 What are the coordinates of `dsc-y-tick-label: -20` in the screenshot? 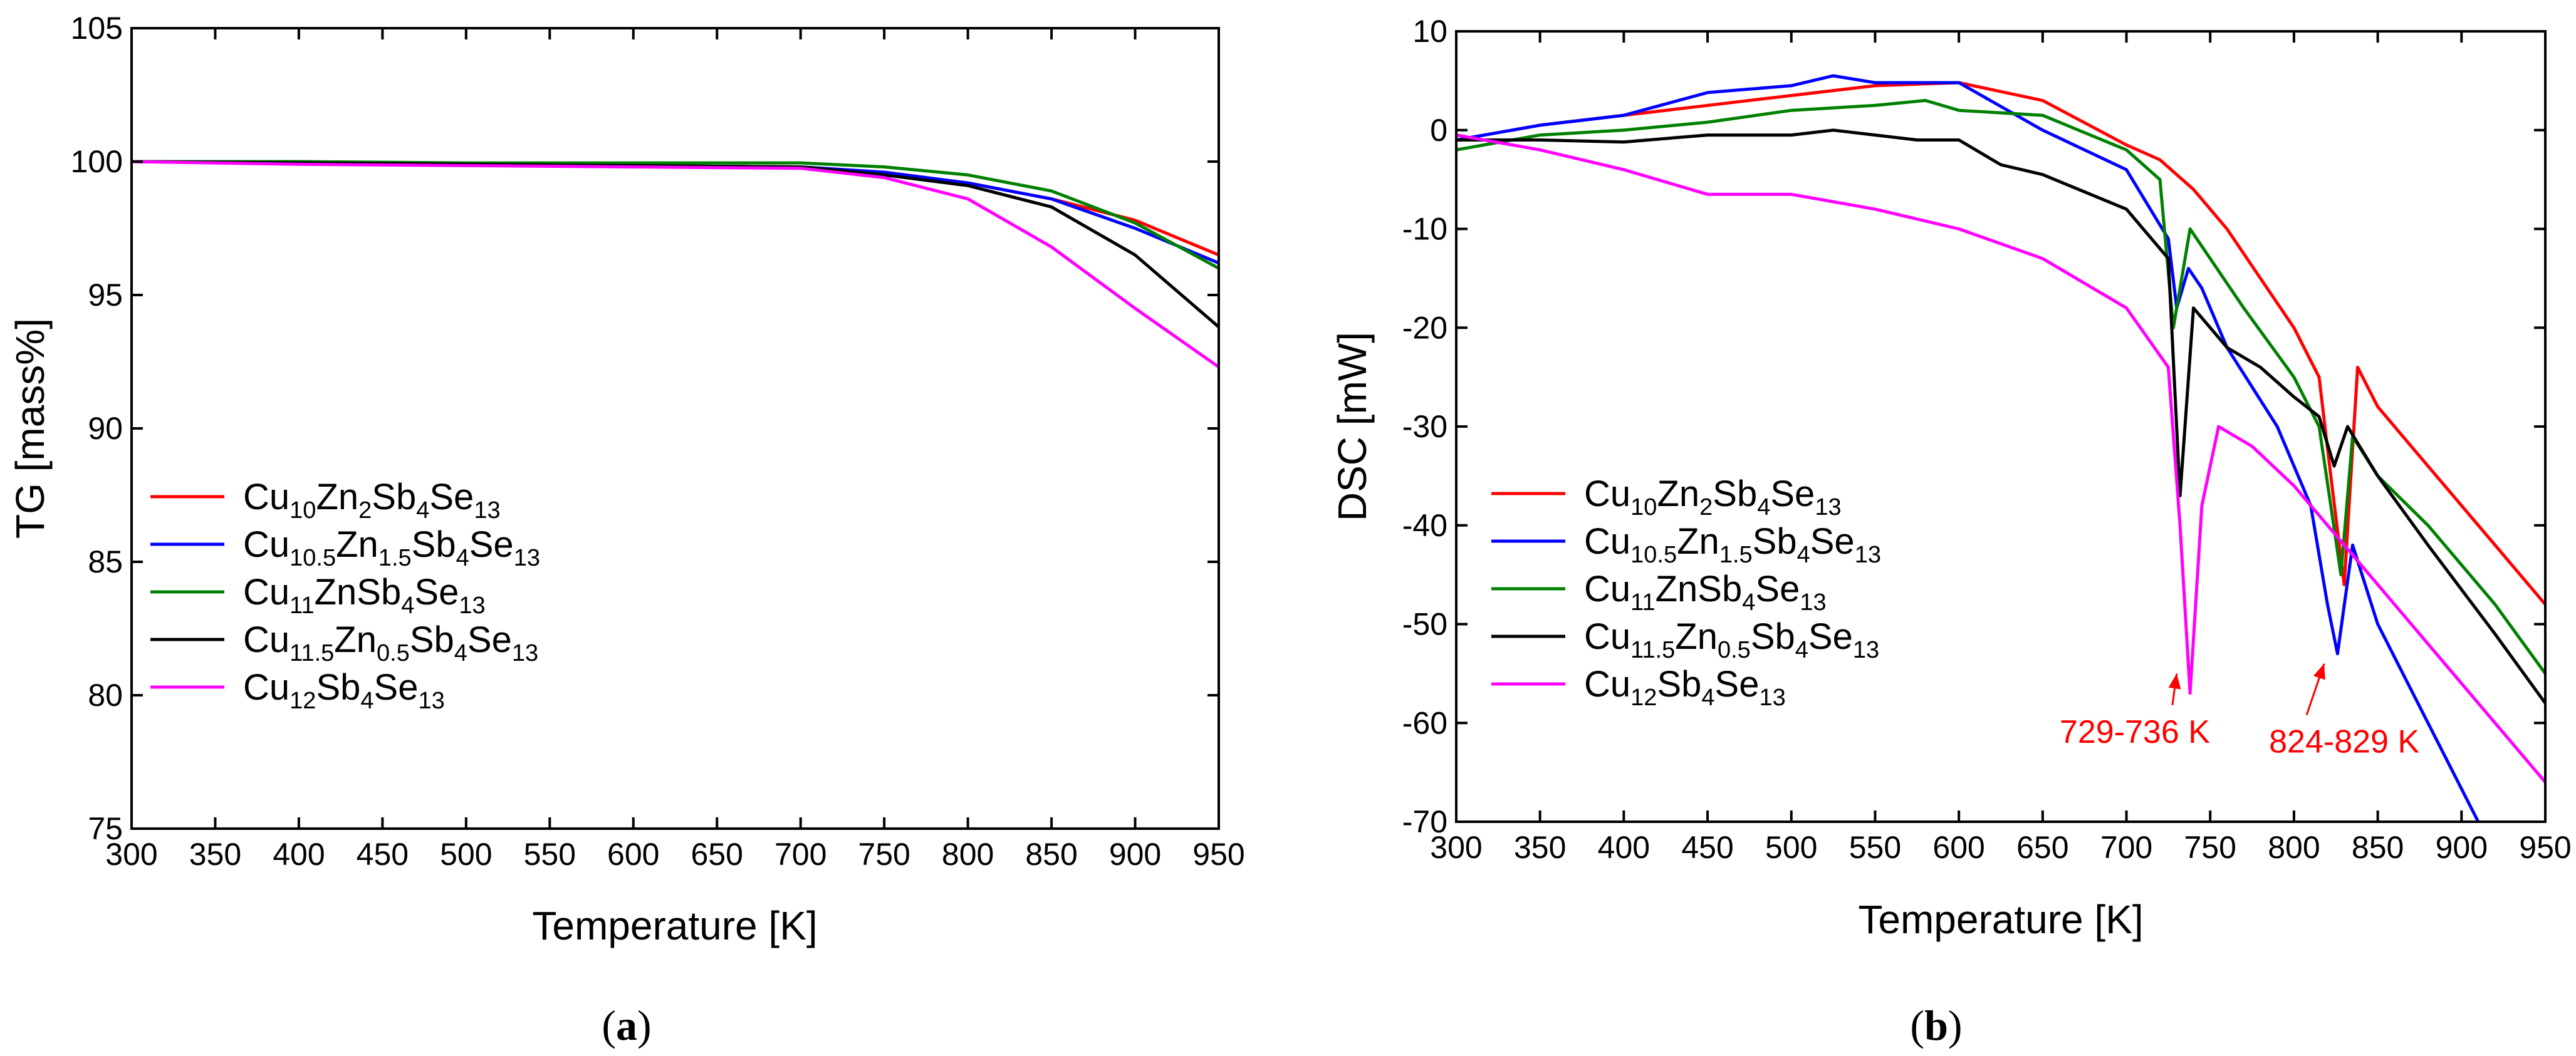 It's located at (1424, 327).